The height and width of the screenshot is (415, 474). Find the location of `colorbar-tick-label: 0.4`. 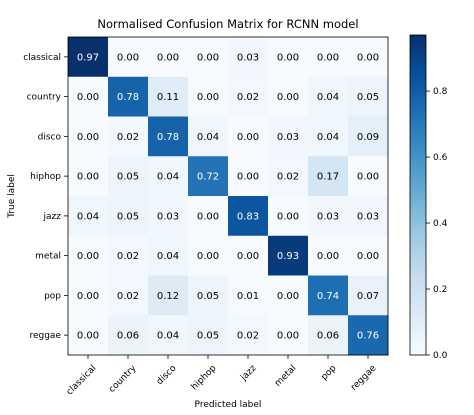

colorbar-tick-label: 0.4 is located at coordinates (440, 224).